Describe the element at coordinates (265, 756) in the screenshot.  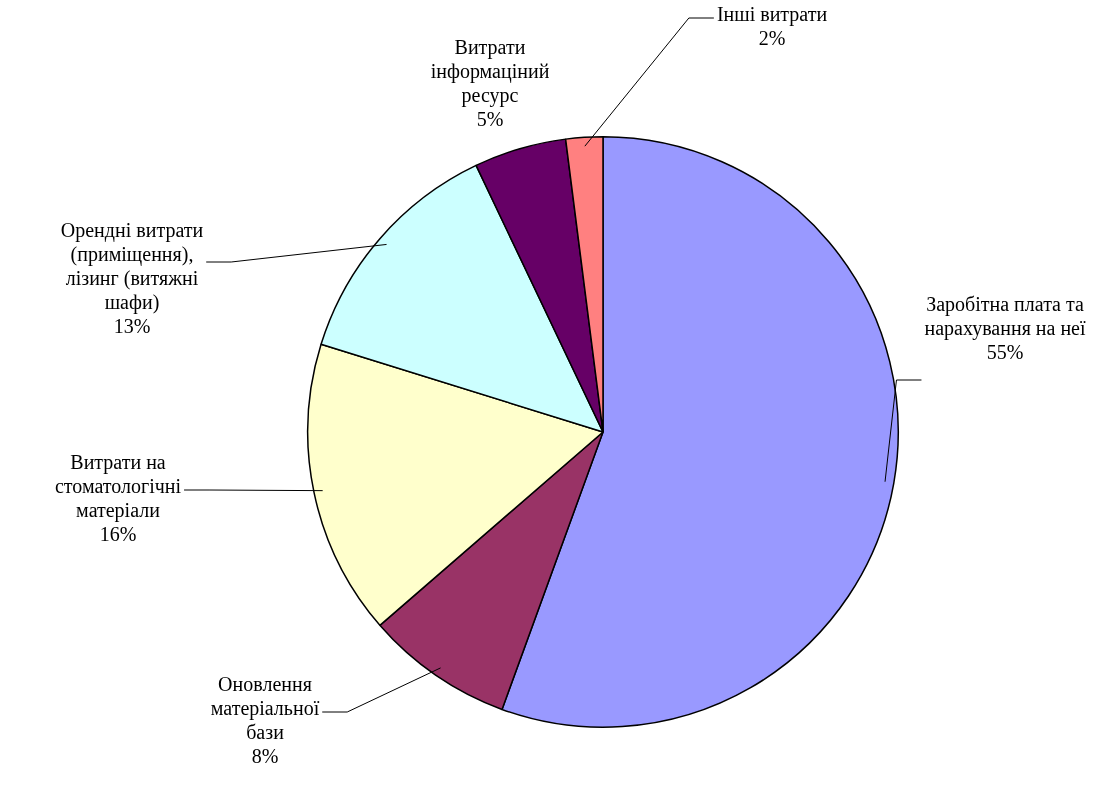
I see `data-label: 8%` at that location.